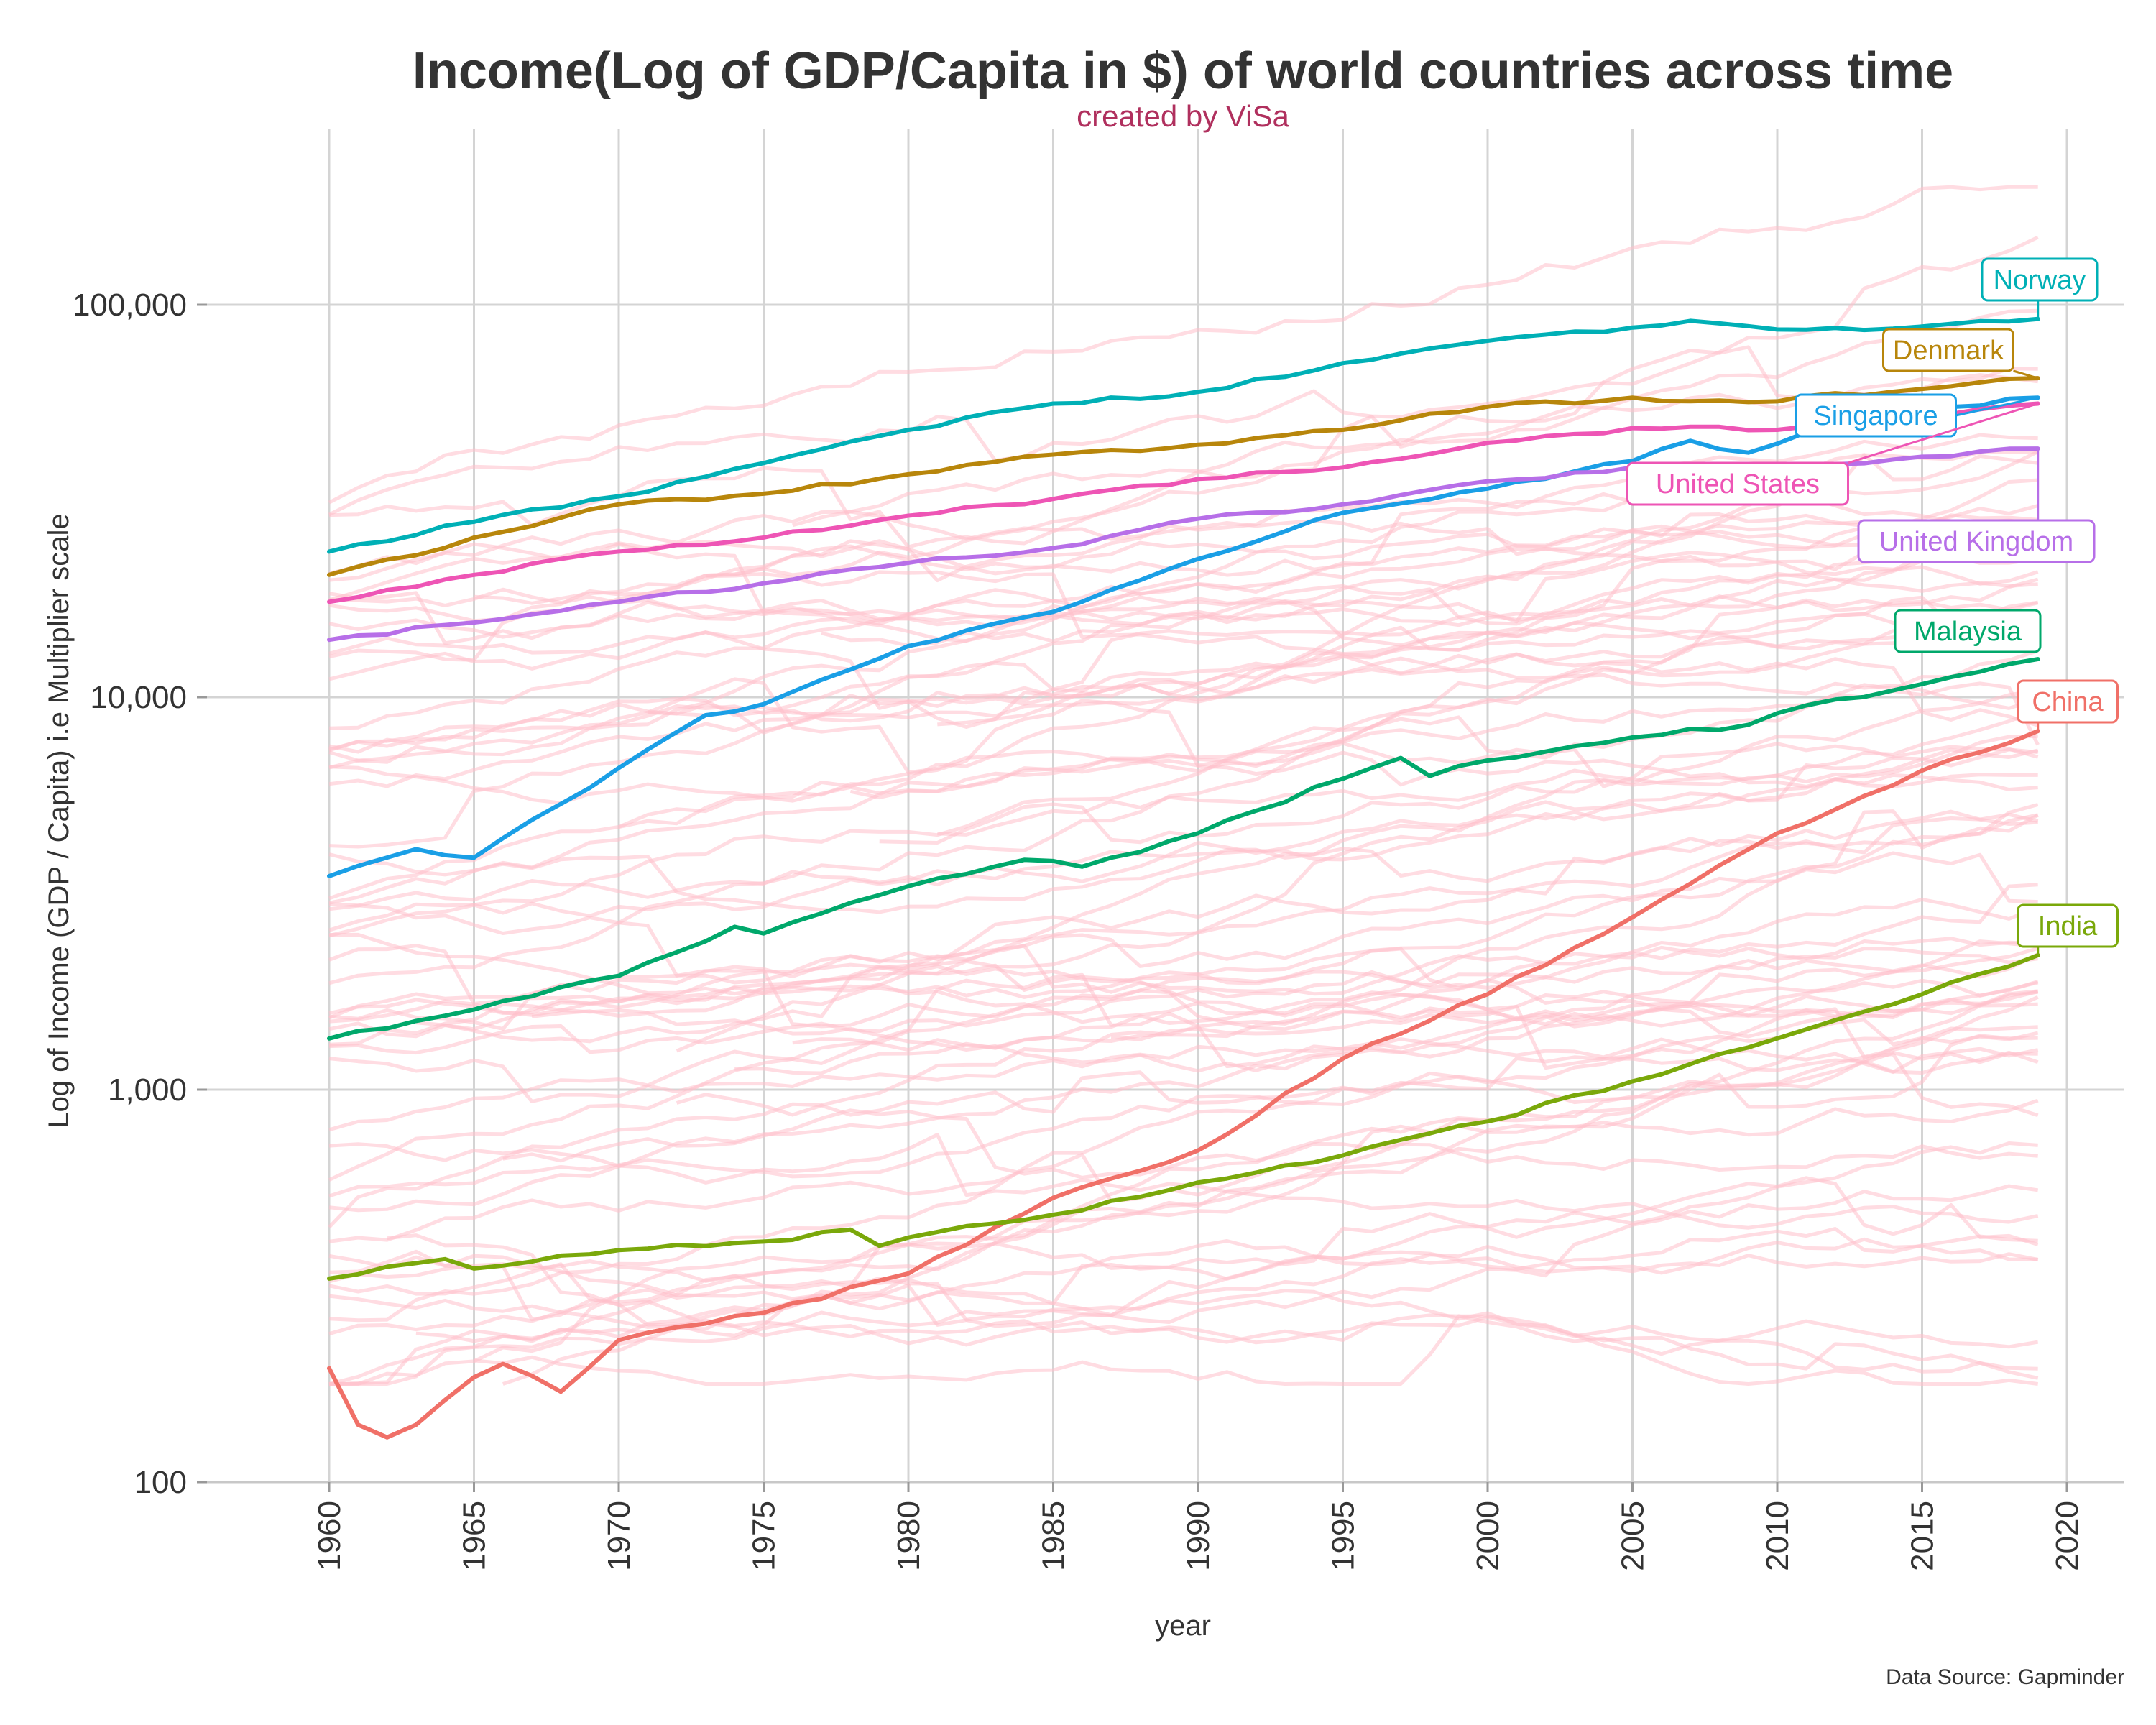 The height and width of the screenshot is (1725, 2156). I want to click on x-tick-label: 1975, so click(764, 1536).